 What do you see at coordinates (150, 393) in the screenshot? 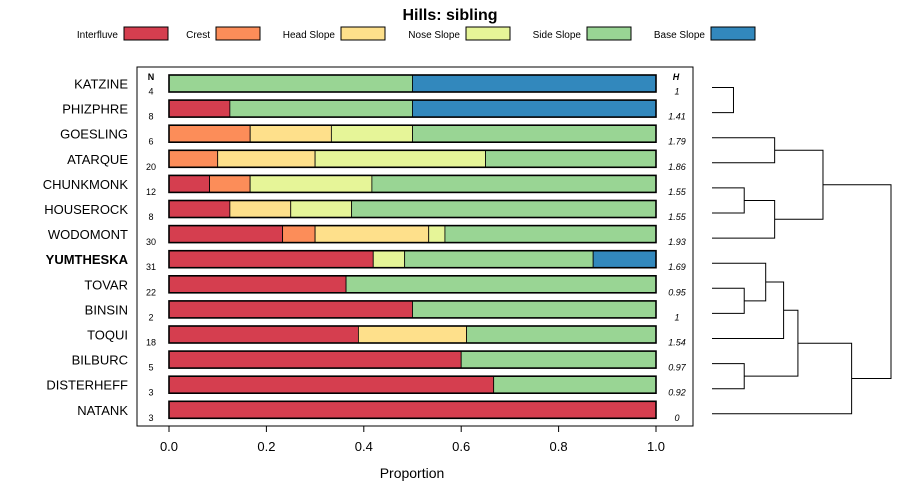
I see `row-n-12: 3` at bounding box center [150, 393].